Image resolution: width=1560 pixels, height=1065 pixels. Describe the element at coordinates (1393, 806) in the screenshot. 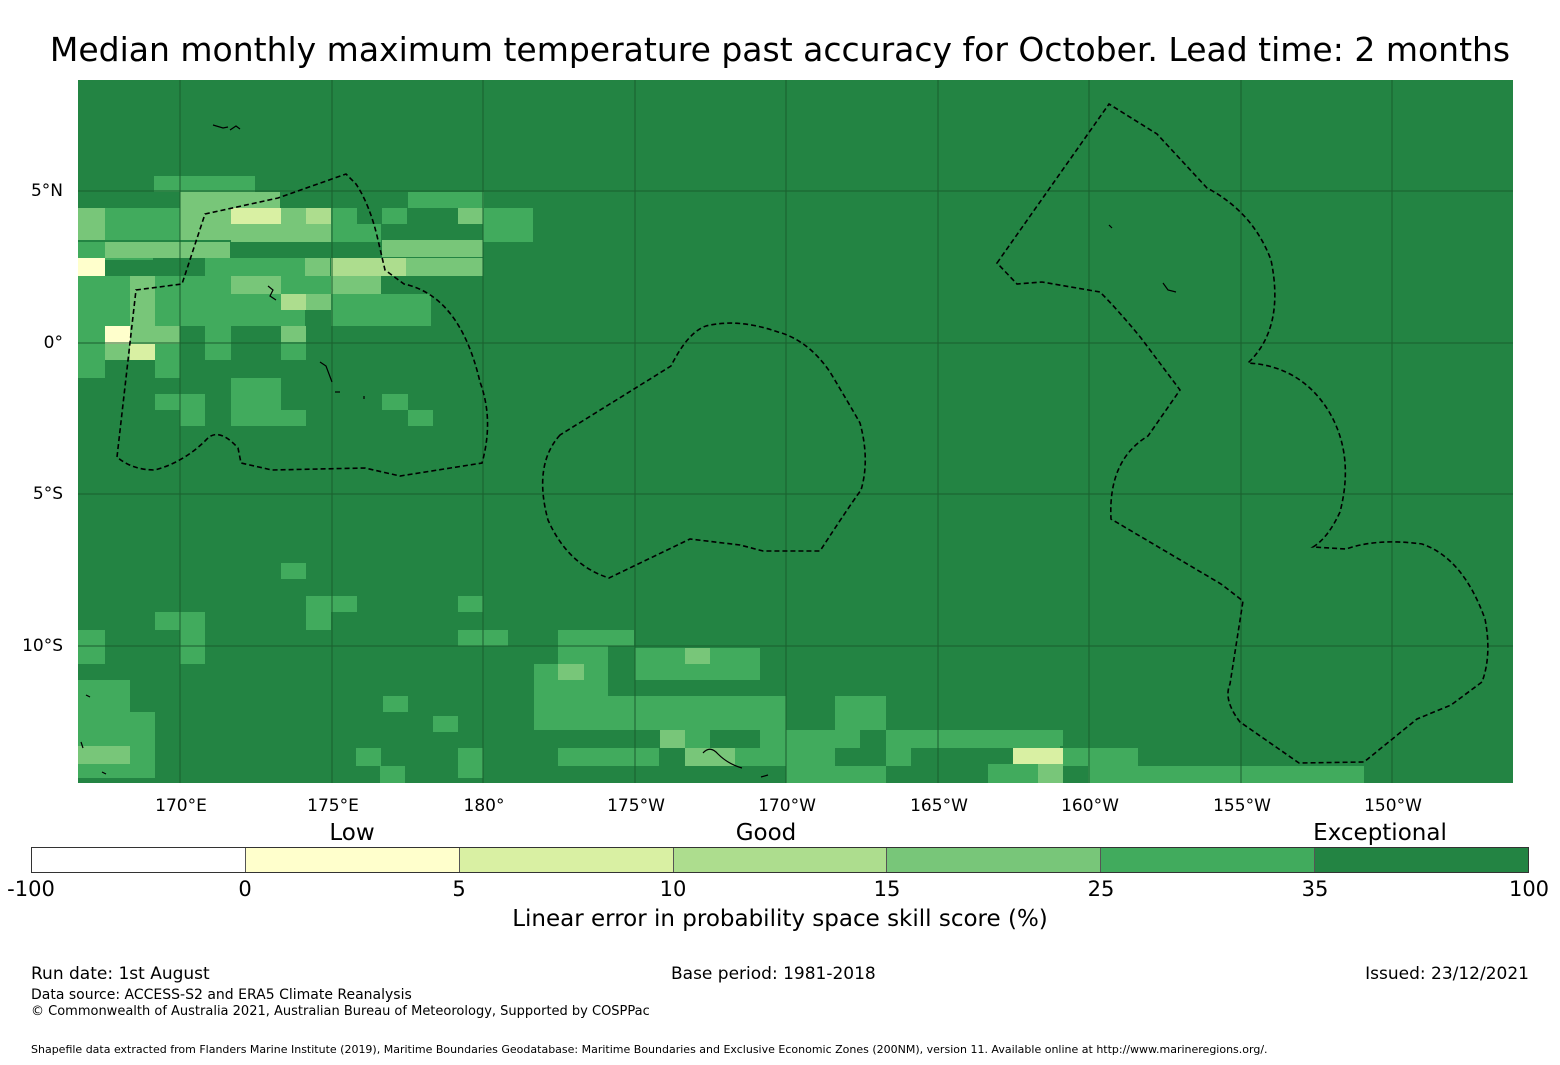

I see `lon-label-150w: 150°W` at that location.